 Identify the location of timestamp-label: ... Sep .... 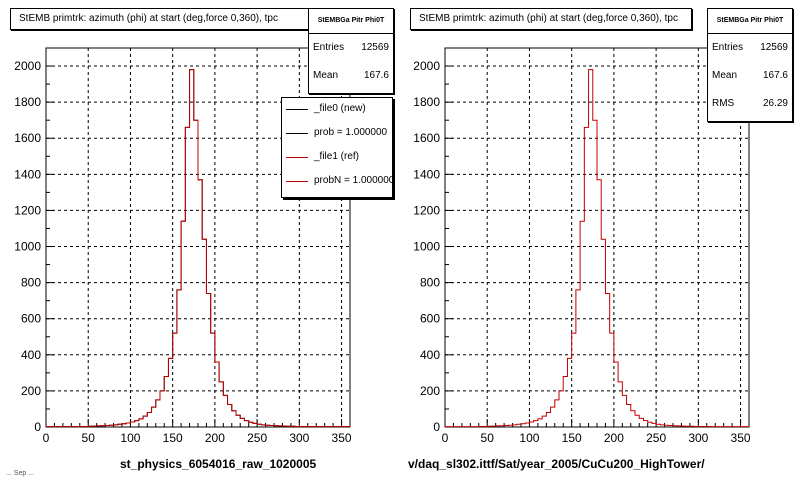
(20, 473).